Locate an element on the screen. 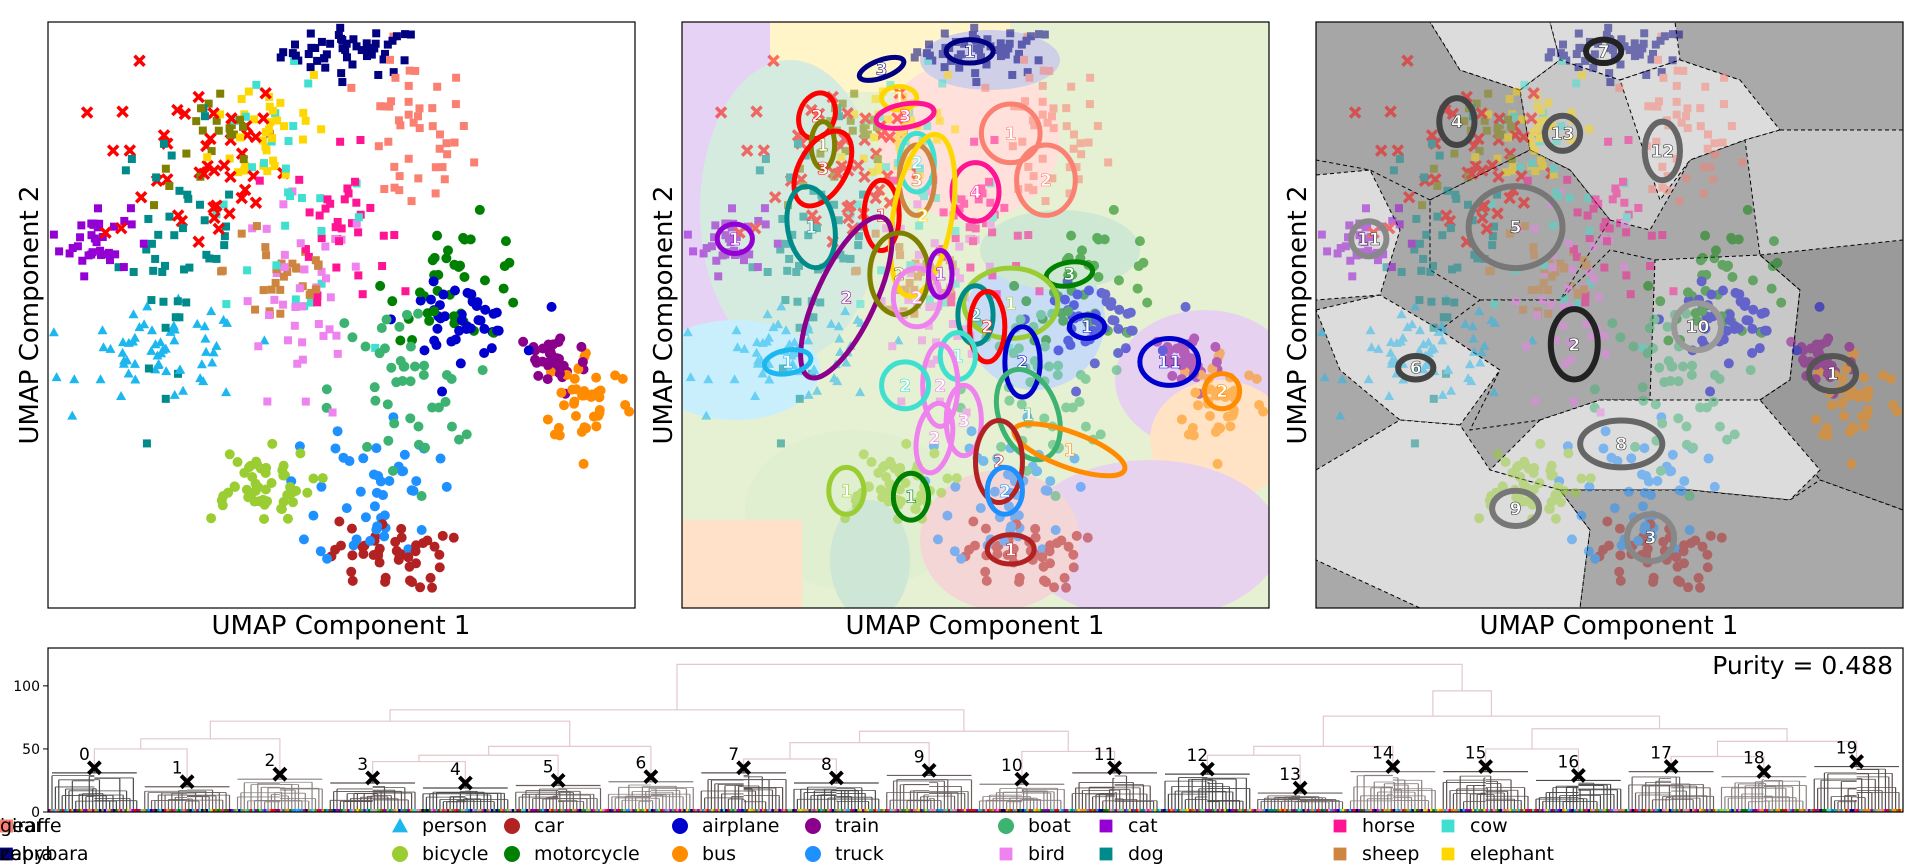 Image resolution: width=1920 pixels, height=864 pixels. legend-marker is located at coordinates (1106, 854).